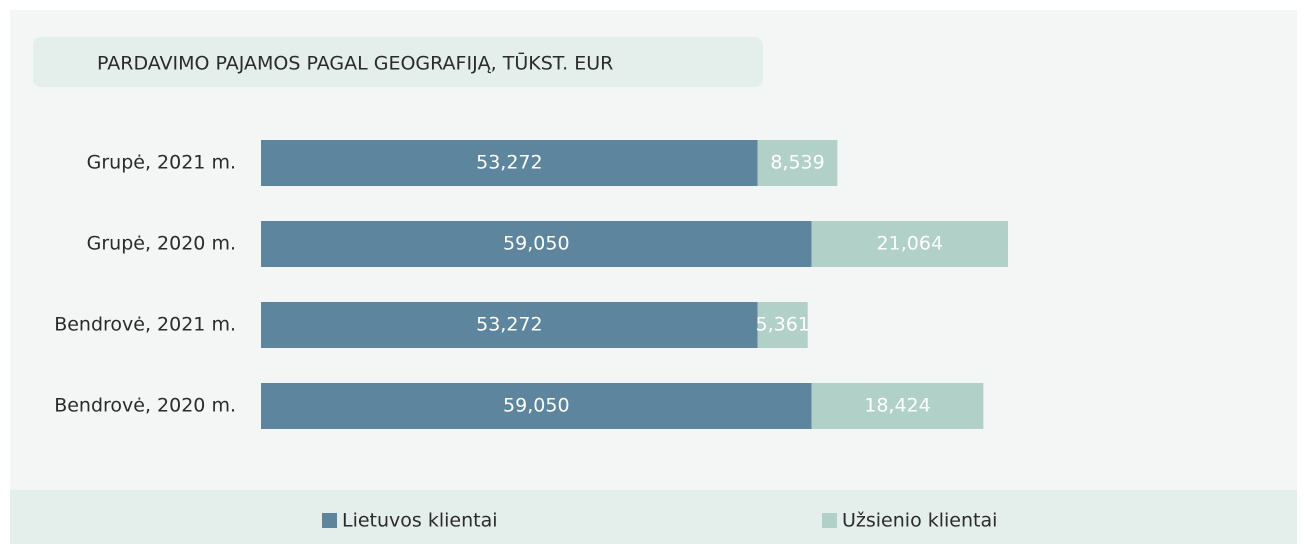 The height and width of the screenshot is (544, 1307). What do you see at coordinates (420, 521) in the screenshot?
I see `legend-label: Lietuvos klientai` at bounding box center [420, 521].